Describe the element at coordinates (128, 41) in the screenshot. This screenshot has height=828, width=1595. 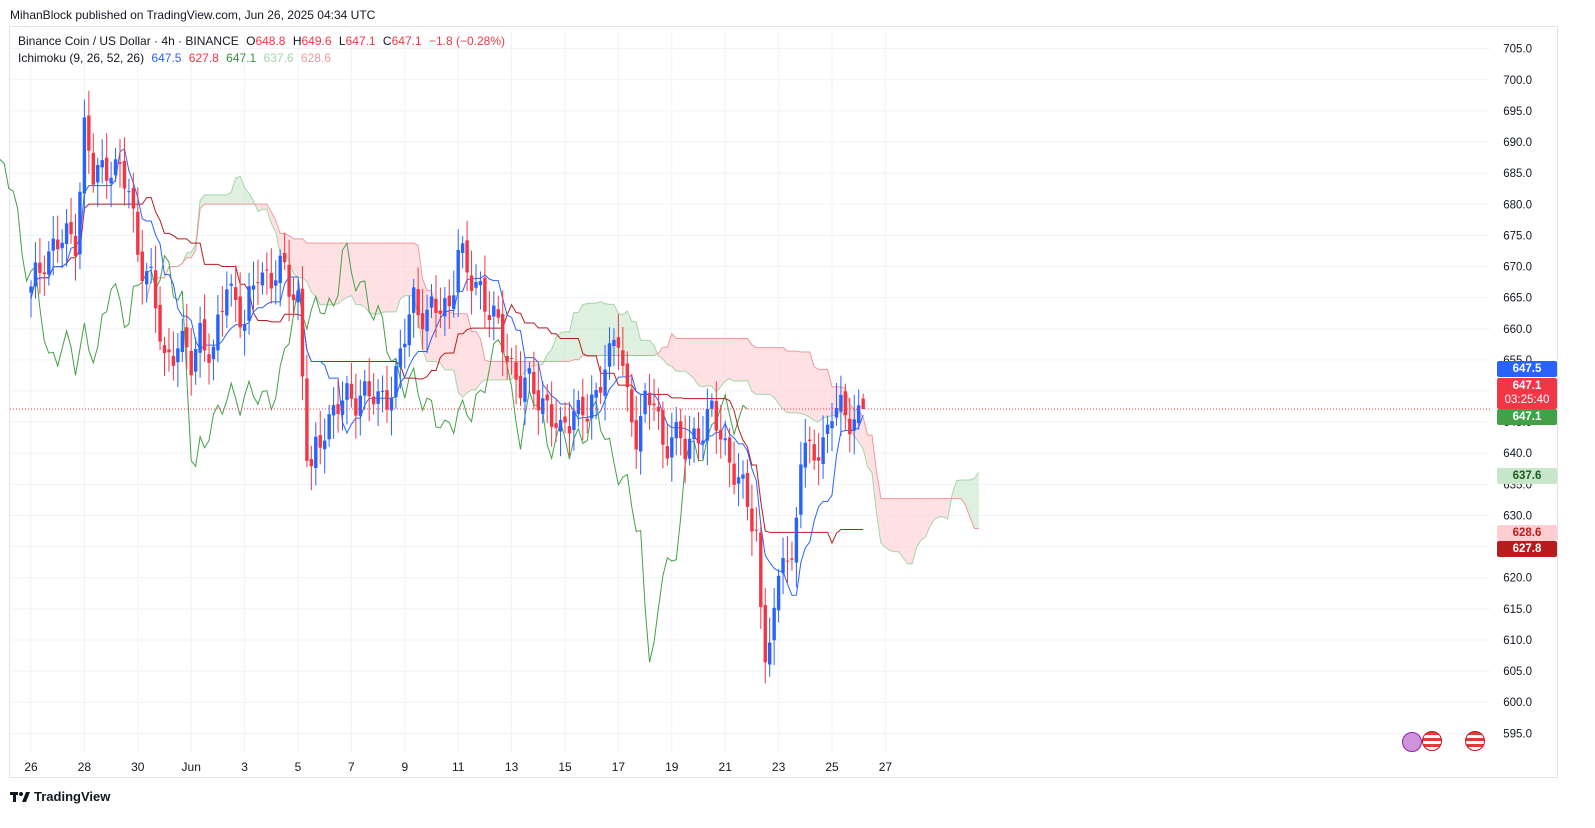
I see `symbol-title: Binance Coin / US Dollar · 4h · BINANCE` at that location.